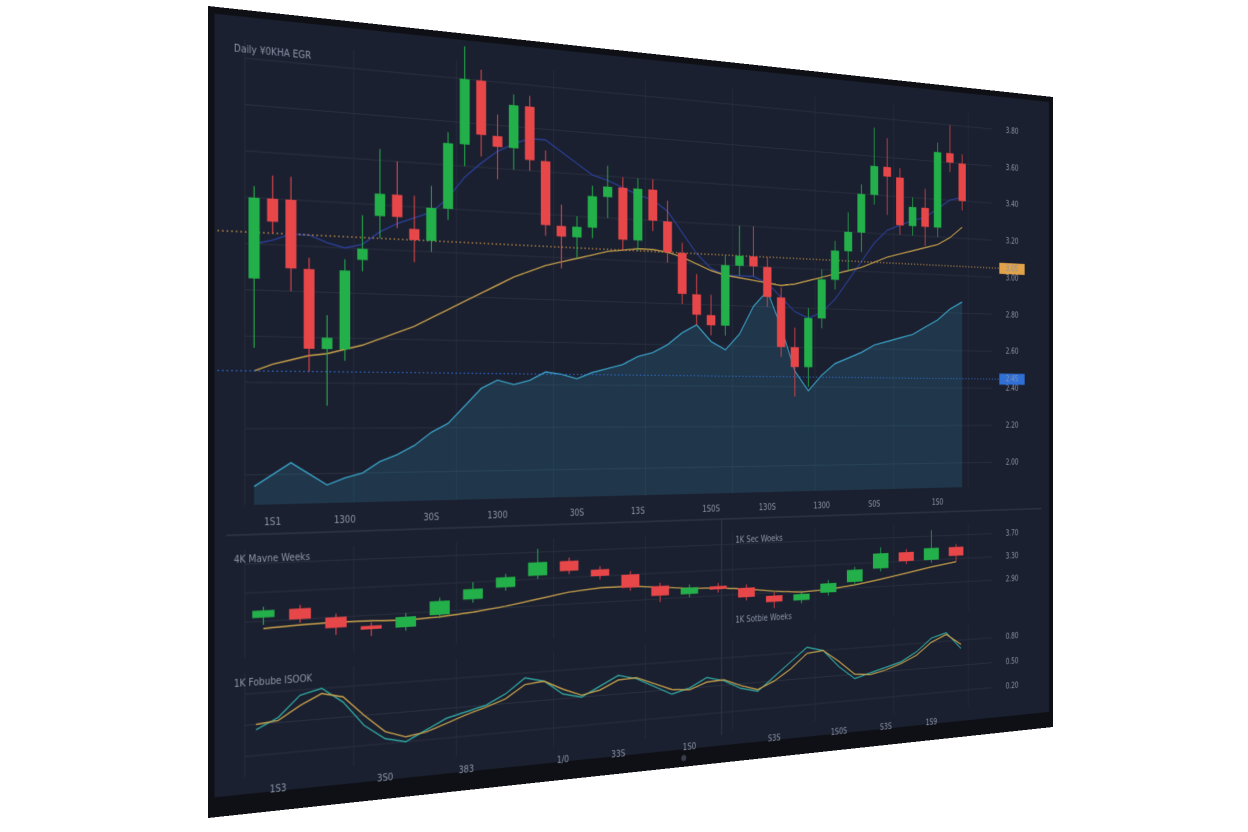 The image size is (1248, 832). I want to click on y-tick-label: 3.20, so click(1012, 242).